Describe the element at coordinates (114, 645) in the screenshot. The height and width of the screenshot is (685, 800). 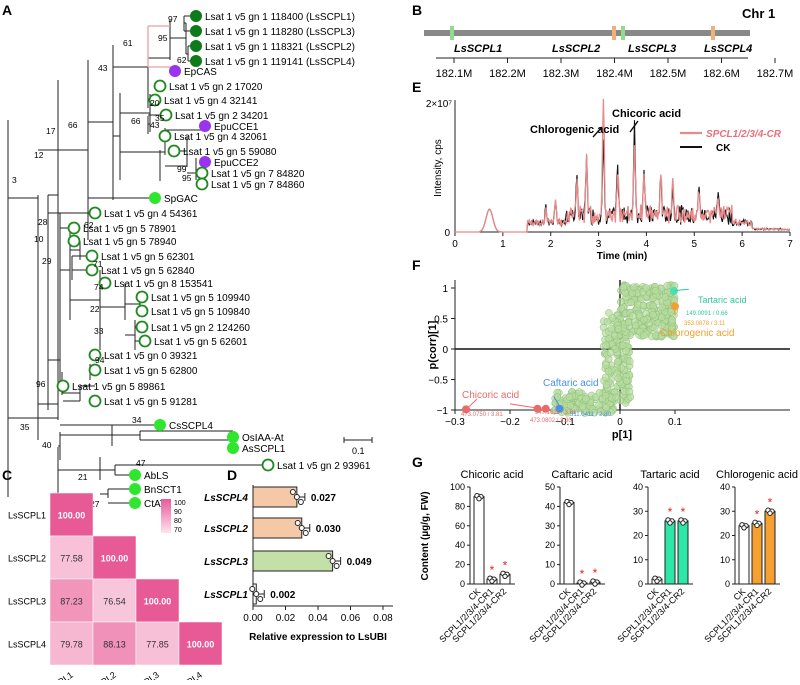
I see `heatmap-value: 88.13` at that location.